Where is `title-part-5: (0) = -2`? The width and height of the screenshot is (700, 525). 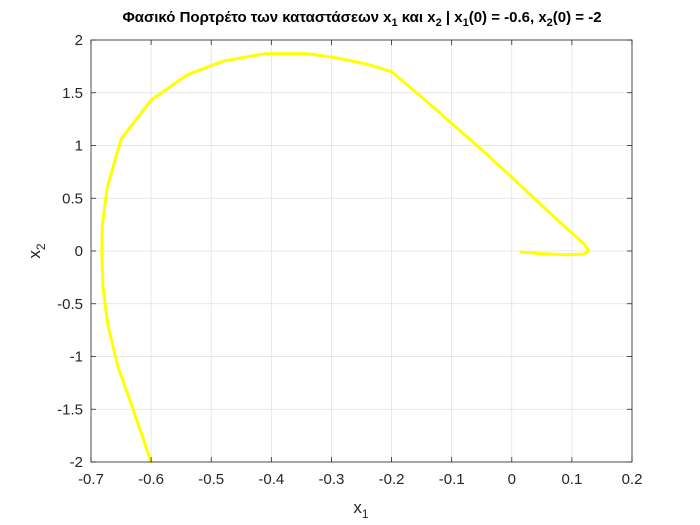
title-part-5: (0) = -2 is located at coordinates (577, 17).